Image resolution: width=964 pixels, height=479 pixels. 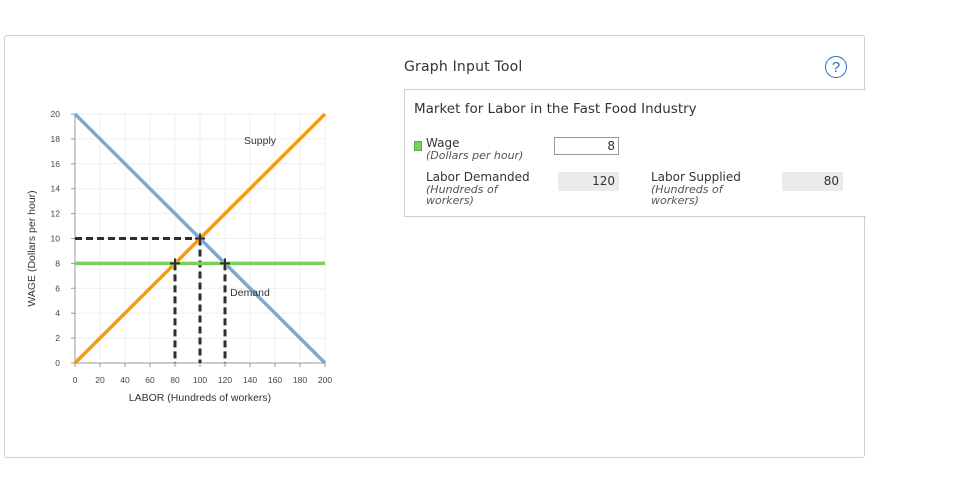 What do you see at coordinates (200, 398) in the screenshot?
I see `x-axis-label: LABOR (Hundreds of workers)` at bounding box center [200, 398].